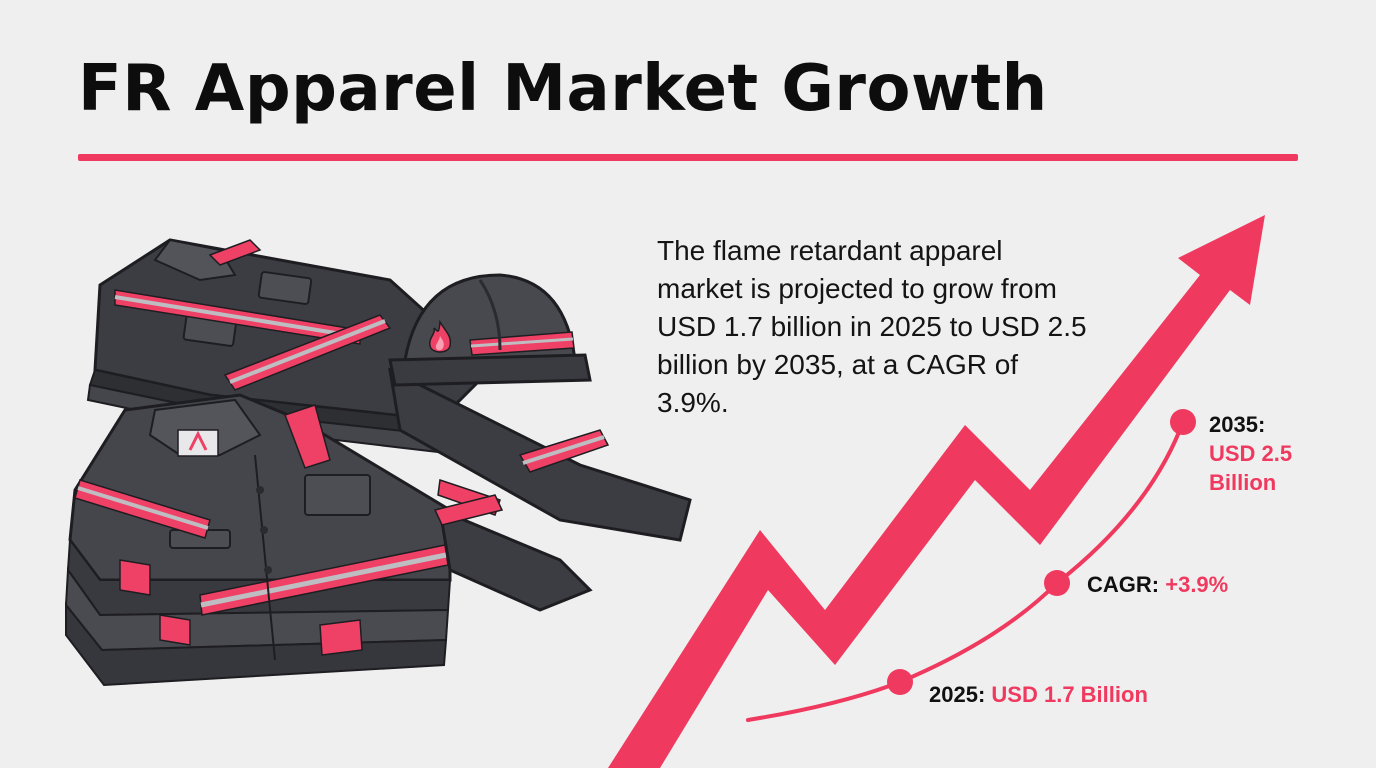  Describe the element at coordinates (900, 682) in the screenshot. I see `marker-2025` at that location.